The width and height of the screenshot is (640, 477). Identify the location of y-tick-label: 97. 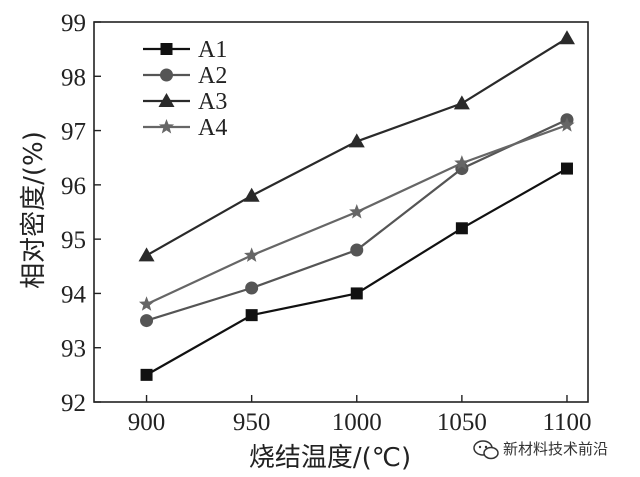
(73, 132).